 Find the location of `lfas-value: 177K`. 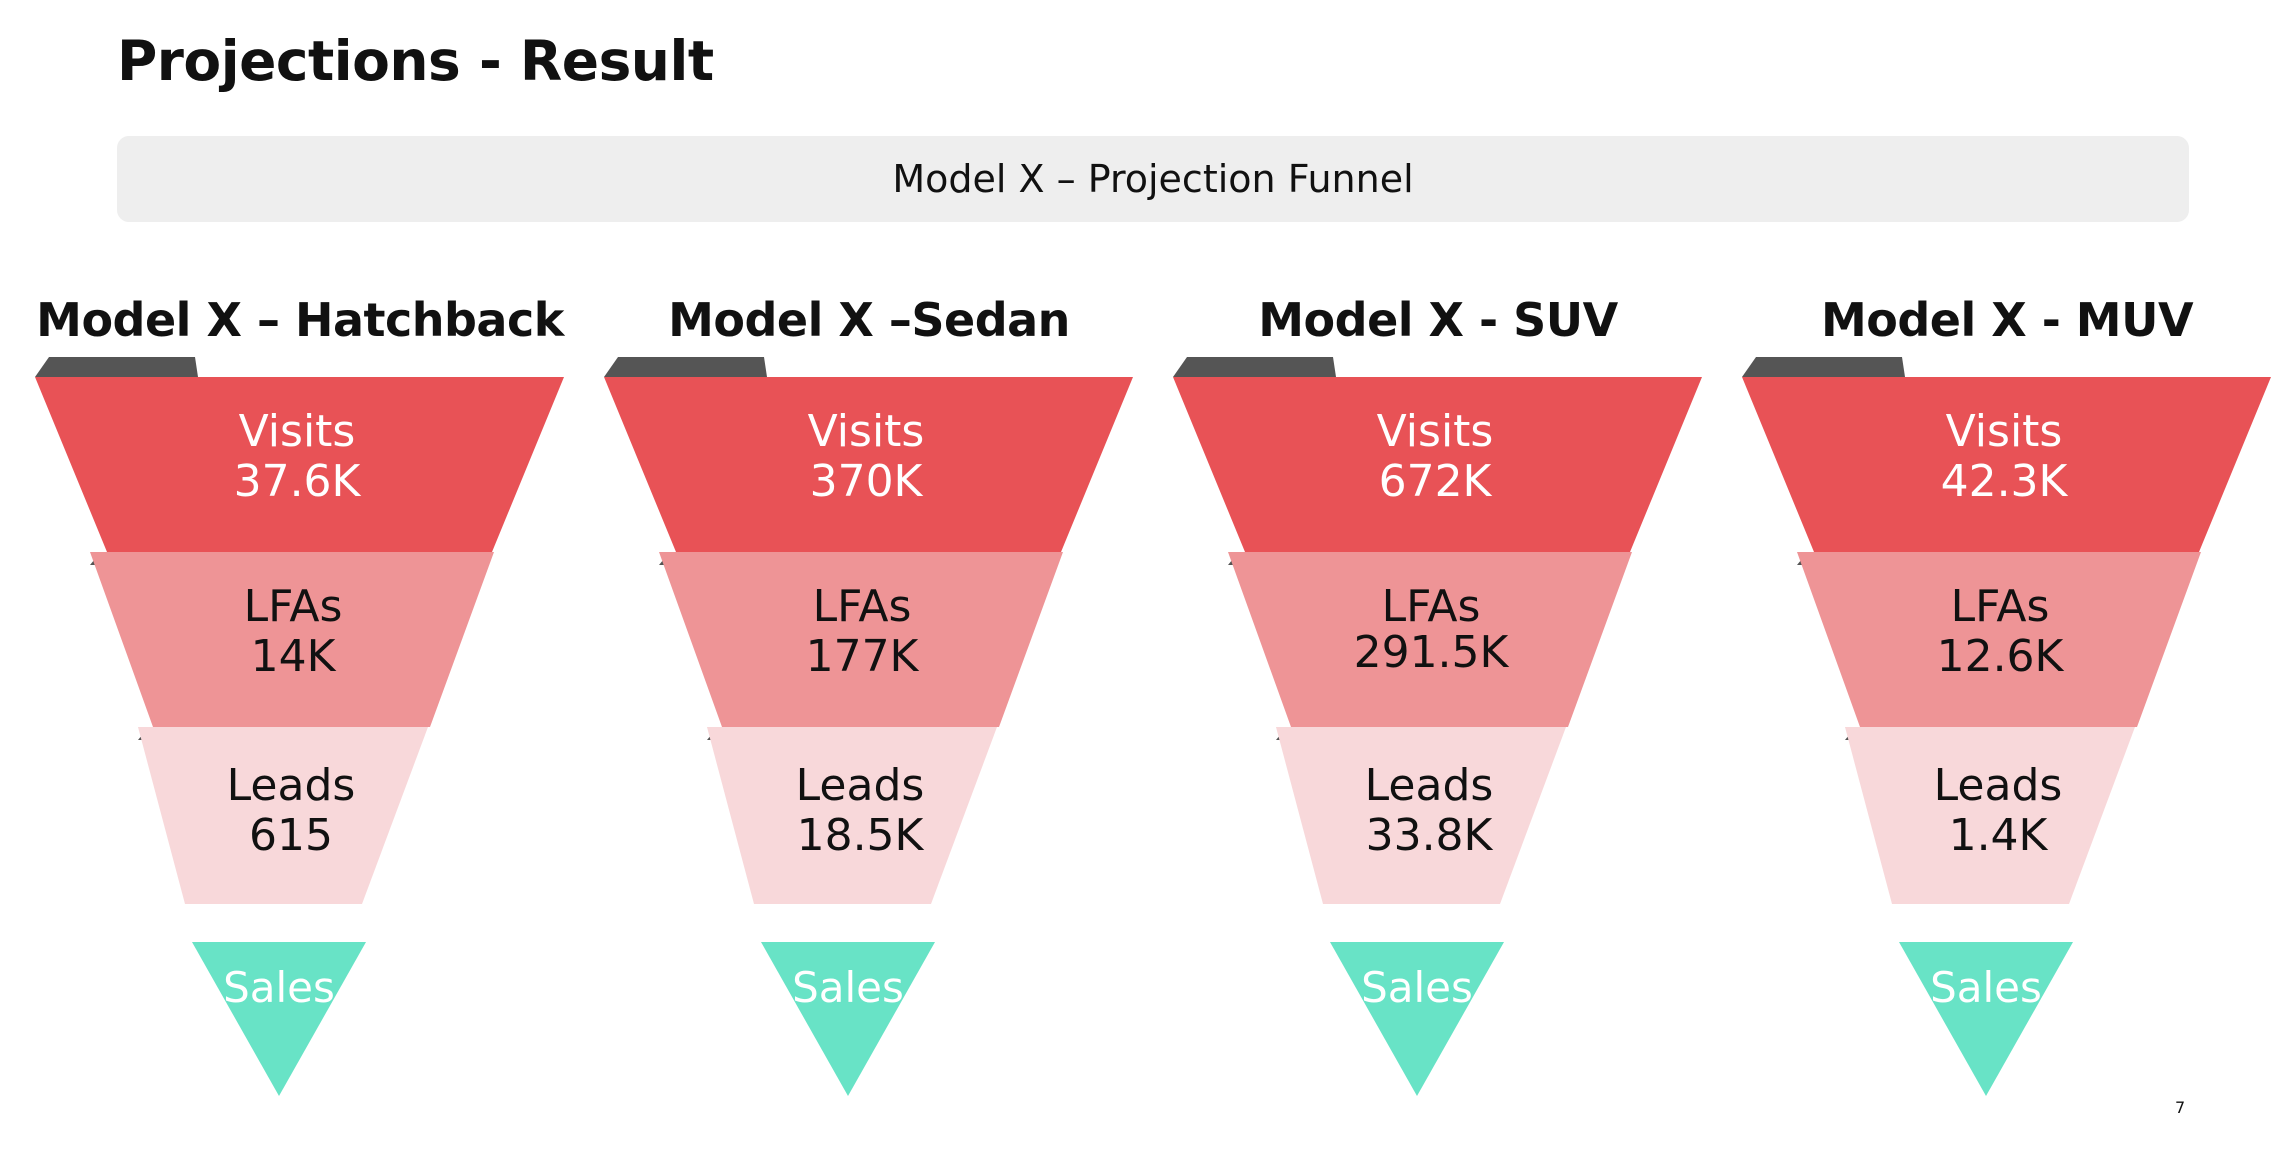

lfas-value: 177K is located at coordinates (863, 656).